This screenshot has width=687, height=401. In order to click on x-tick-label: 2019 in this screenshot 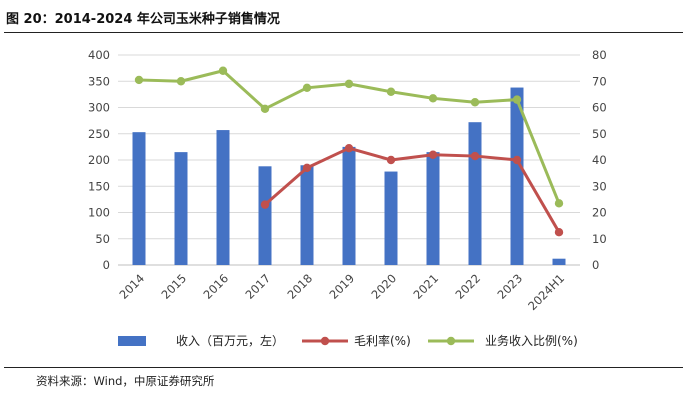, I will do `click(342, 286)`.